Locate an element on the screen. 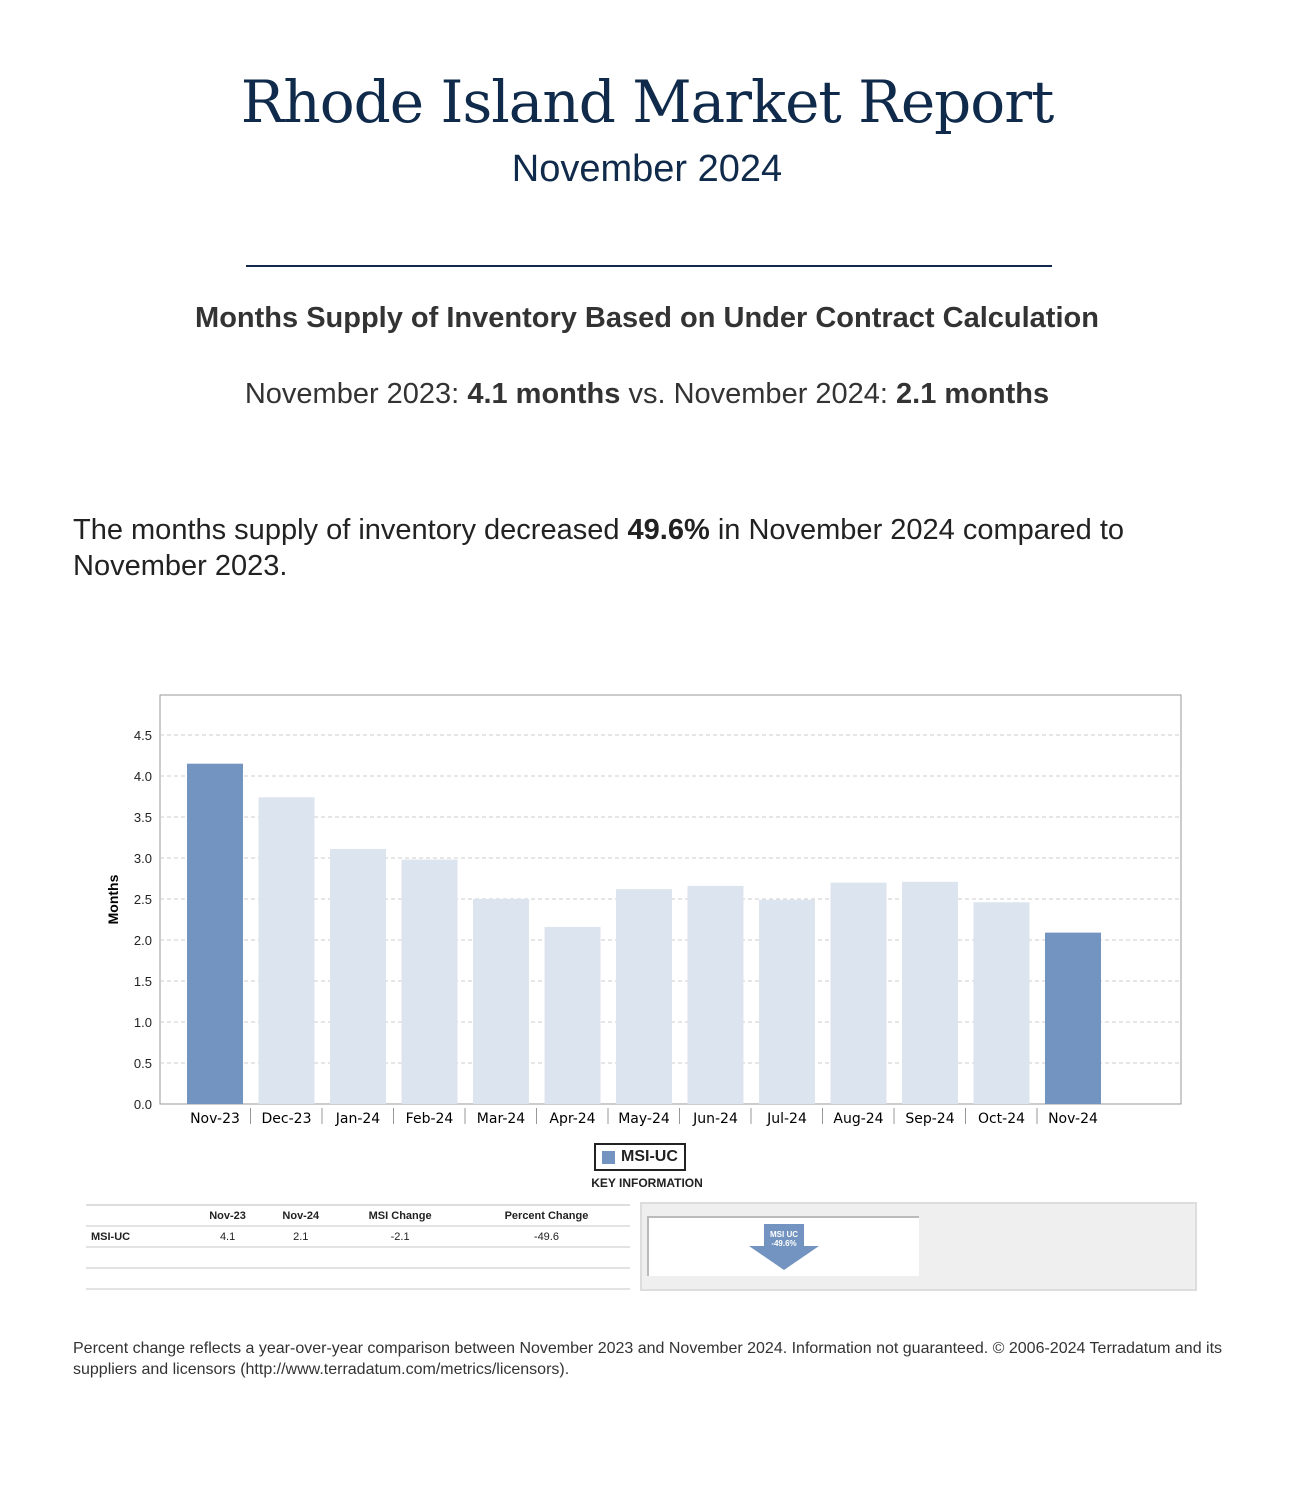  arrow-label-2: -49.6% is located at coordinates (784, 1243).